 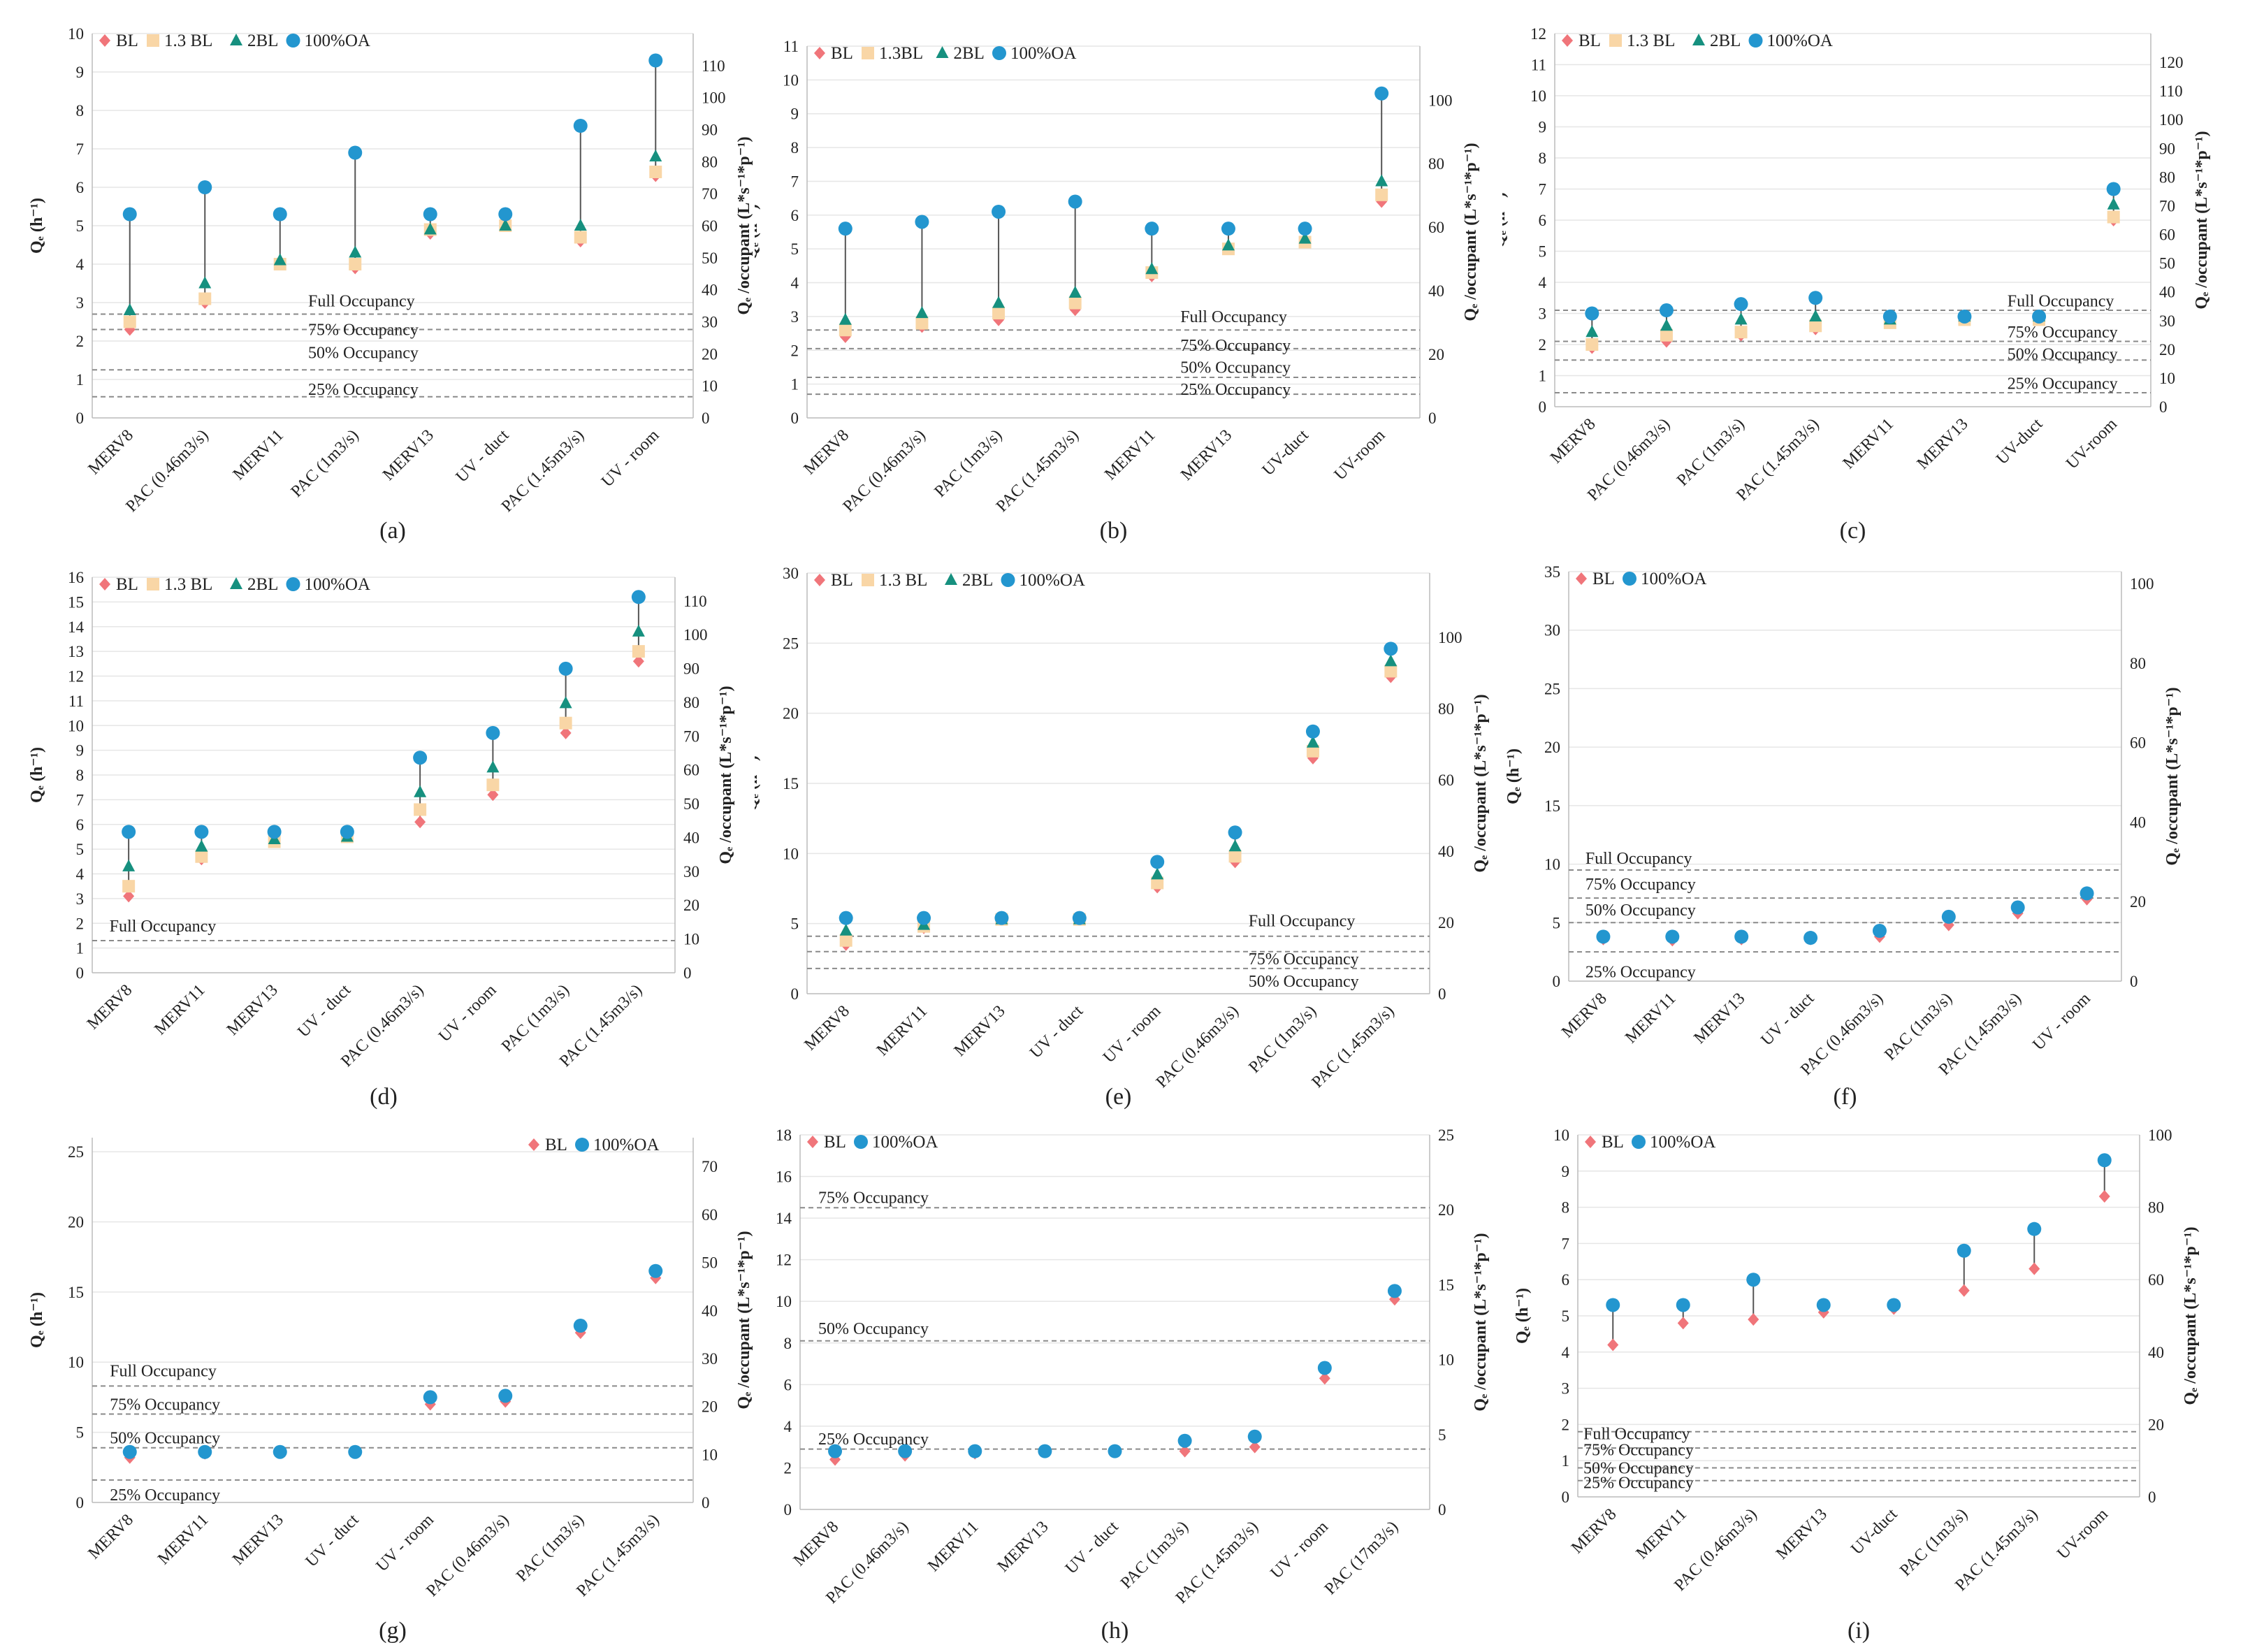 What do you see at coordinates (1561, 1135) in the screenshot?
I see `y-tick-label: 10` at bounding box center [1561, 1135].